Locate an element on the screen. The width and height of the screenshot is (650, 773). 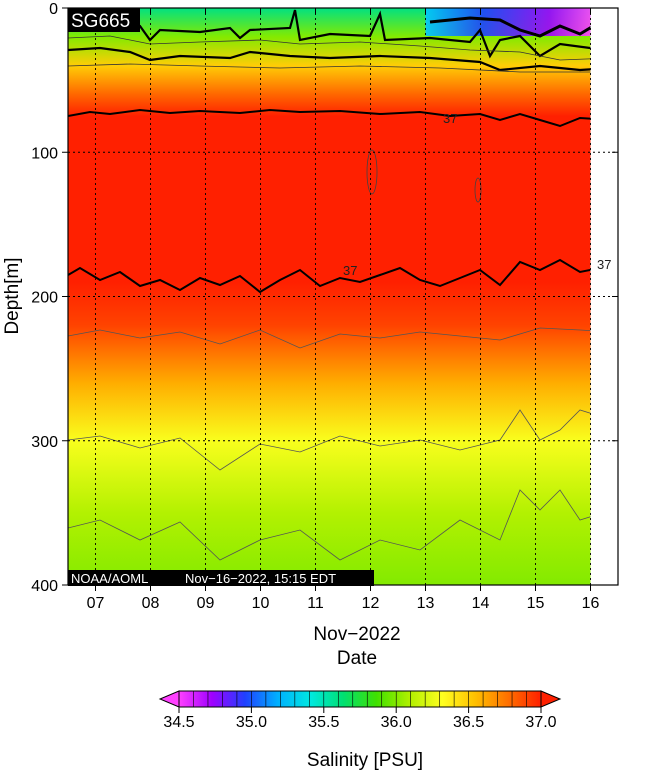
isohaline-37-upper is located at coordinates (340, 118).